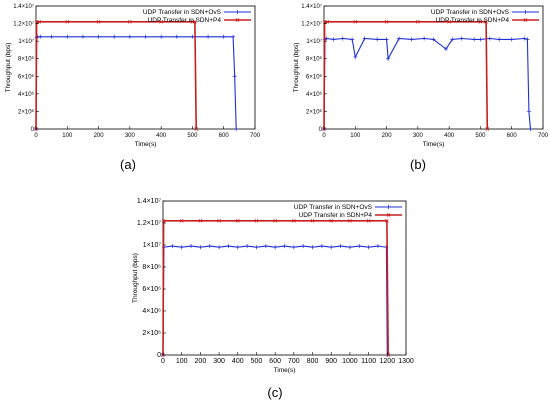 The height and width of the screenshot is (405, 550). Describe the element at coordinates (333, 207) in the screenshot. I see `chart-c-legend-ovs-label: UDP Transfer in SDN+OvS` at that location.